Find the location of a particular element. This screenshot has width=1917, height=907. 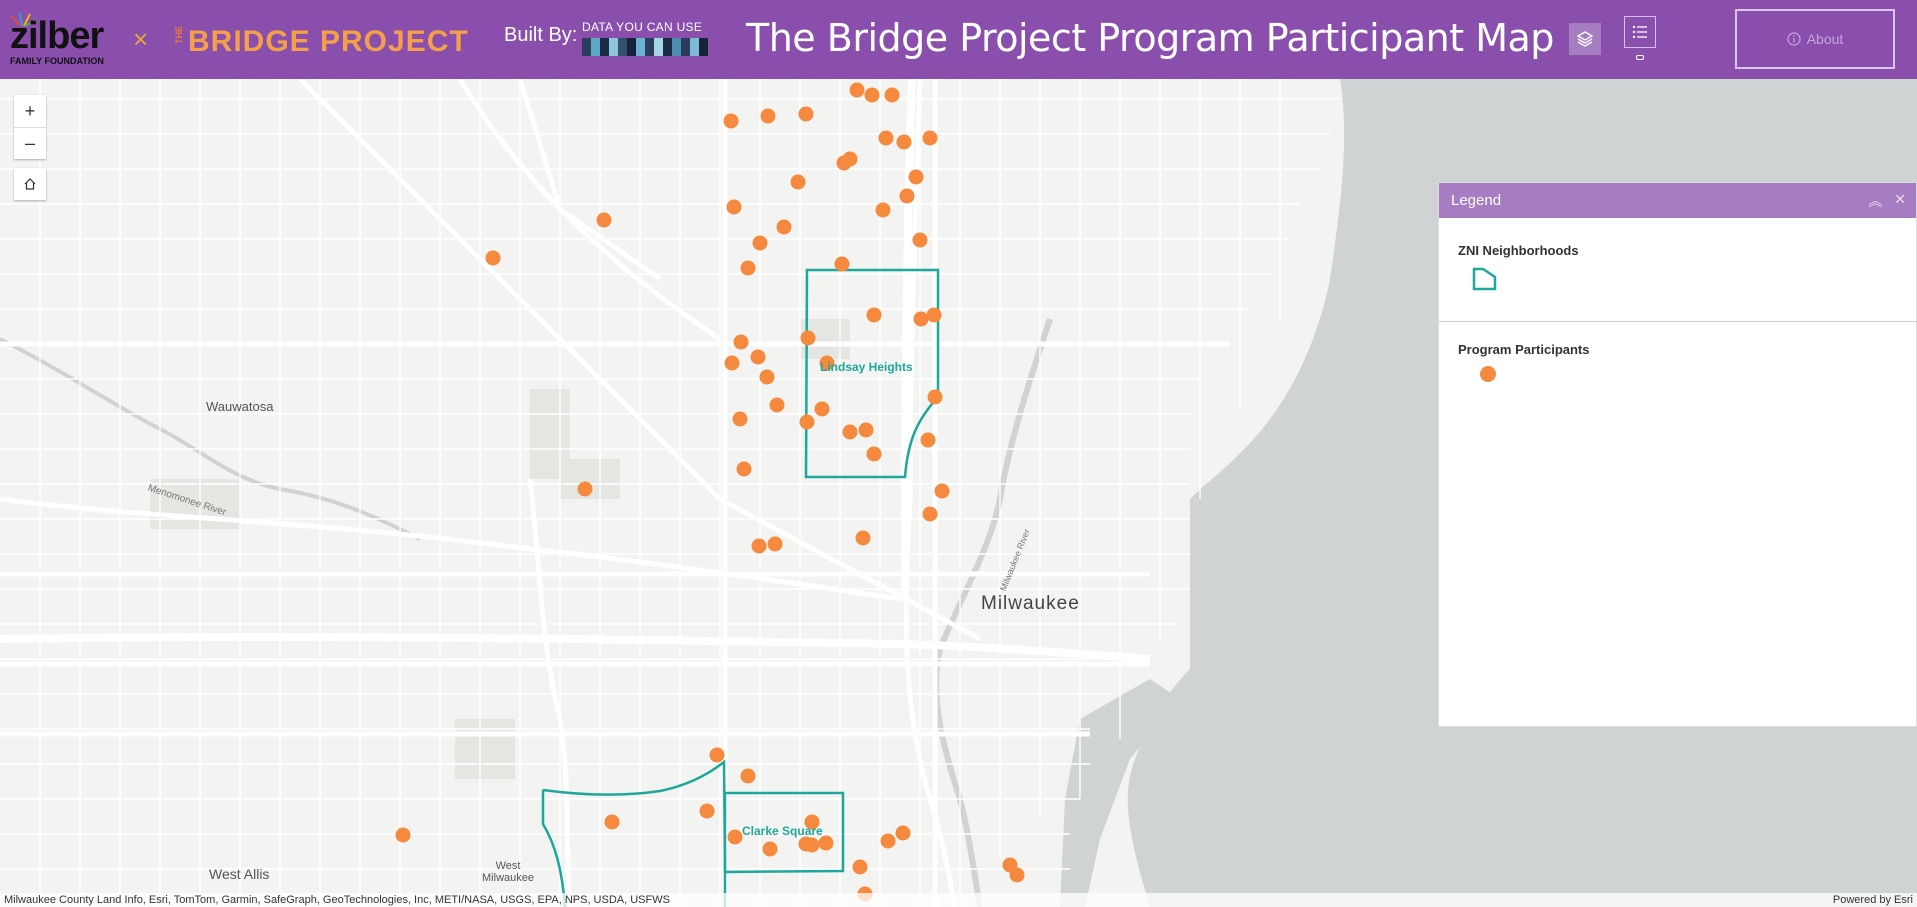

collapse-icon: ︽ is located at coordinates (1875, 201).